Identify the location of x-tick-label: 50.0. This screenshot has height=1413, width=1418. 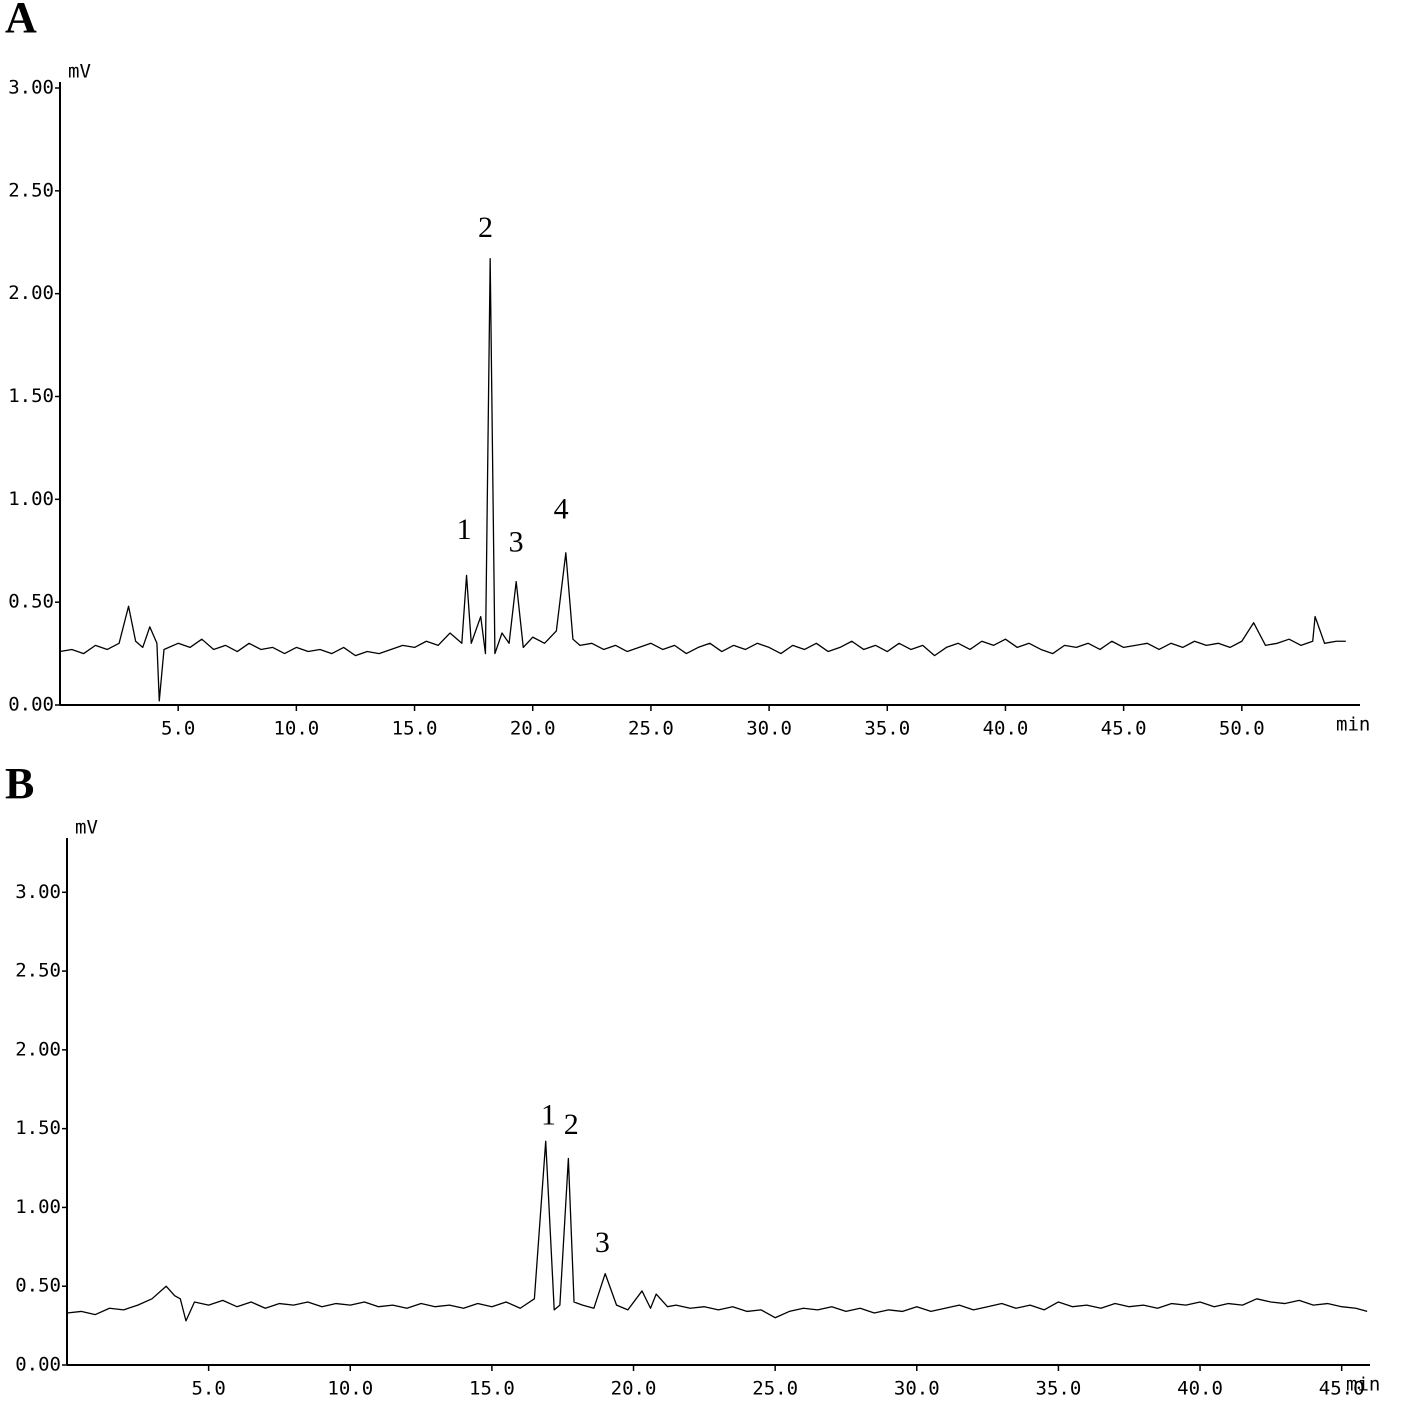
(1242, 729).